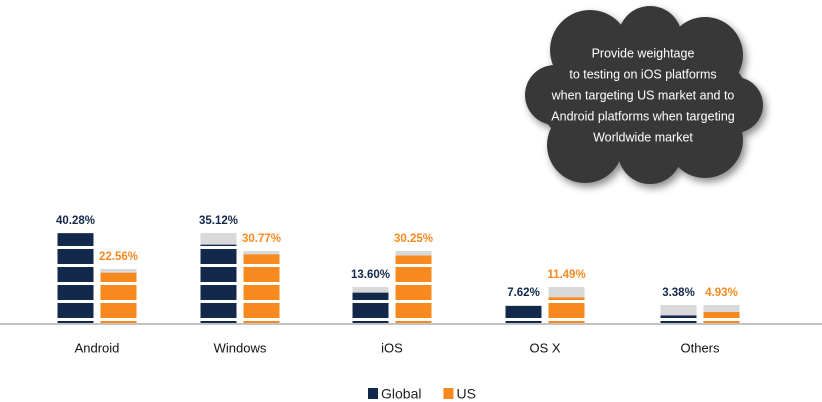 The width and height of the screenshot is (822, 402). I want to click on value-label: 13.60%, so click(370, 275).